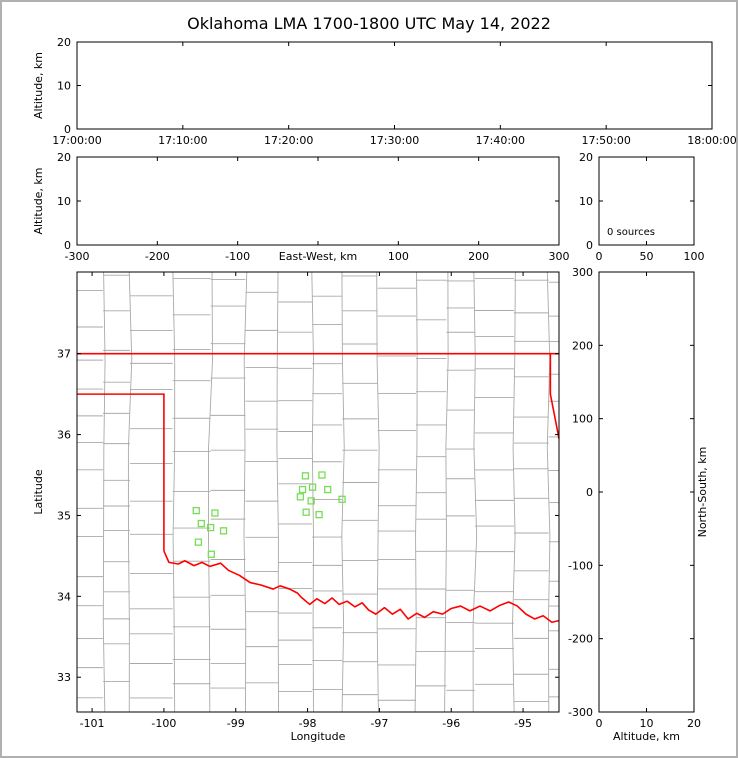  I want to click on y-tick-label: 200, so click(582, 345).